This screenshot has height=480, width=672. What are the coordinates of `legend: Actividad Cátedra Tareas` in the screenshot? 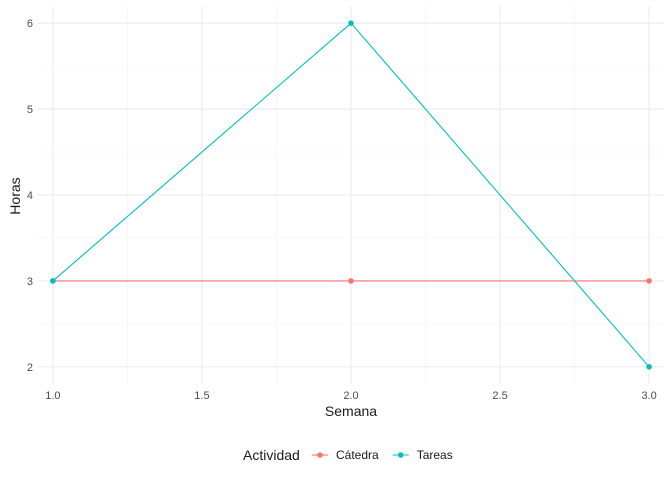 It's located at (348, 455).